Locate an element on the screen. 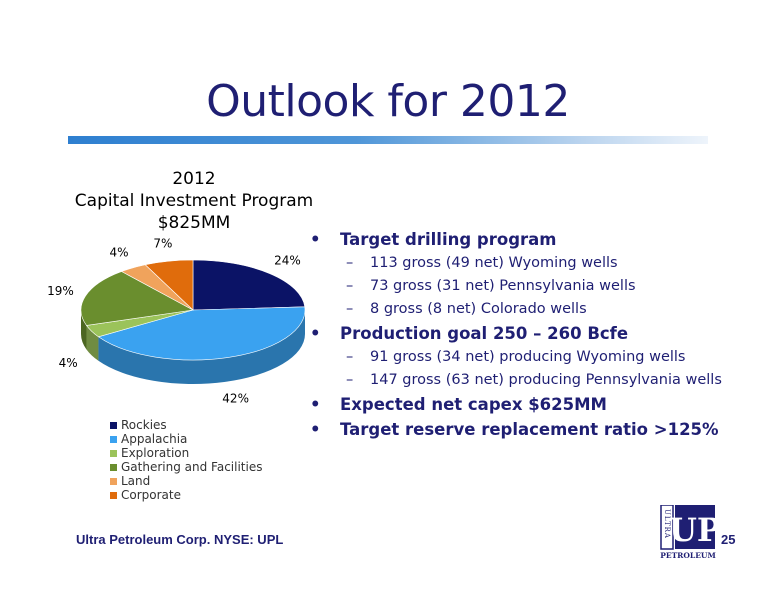  legend-item: Rockies is located at coordinates (186, 425).